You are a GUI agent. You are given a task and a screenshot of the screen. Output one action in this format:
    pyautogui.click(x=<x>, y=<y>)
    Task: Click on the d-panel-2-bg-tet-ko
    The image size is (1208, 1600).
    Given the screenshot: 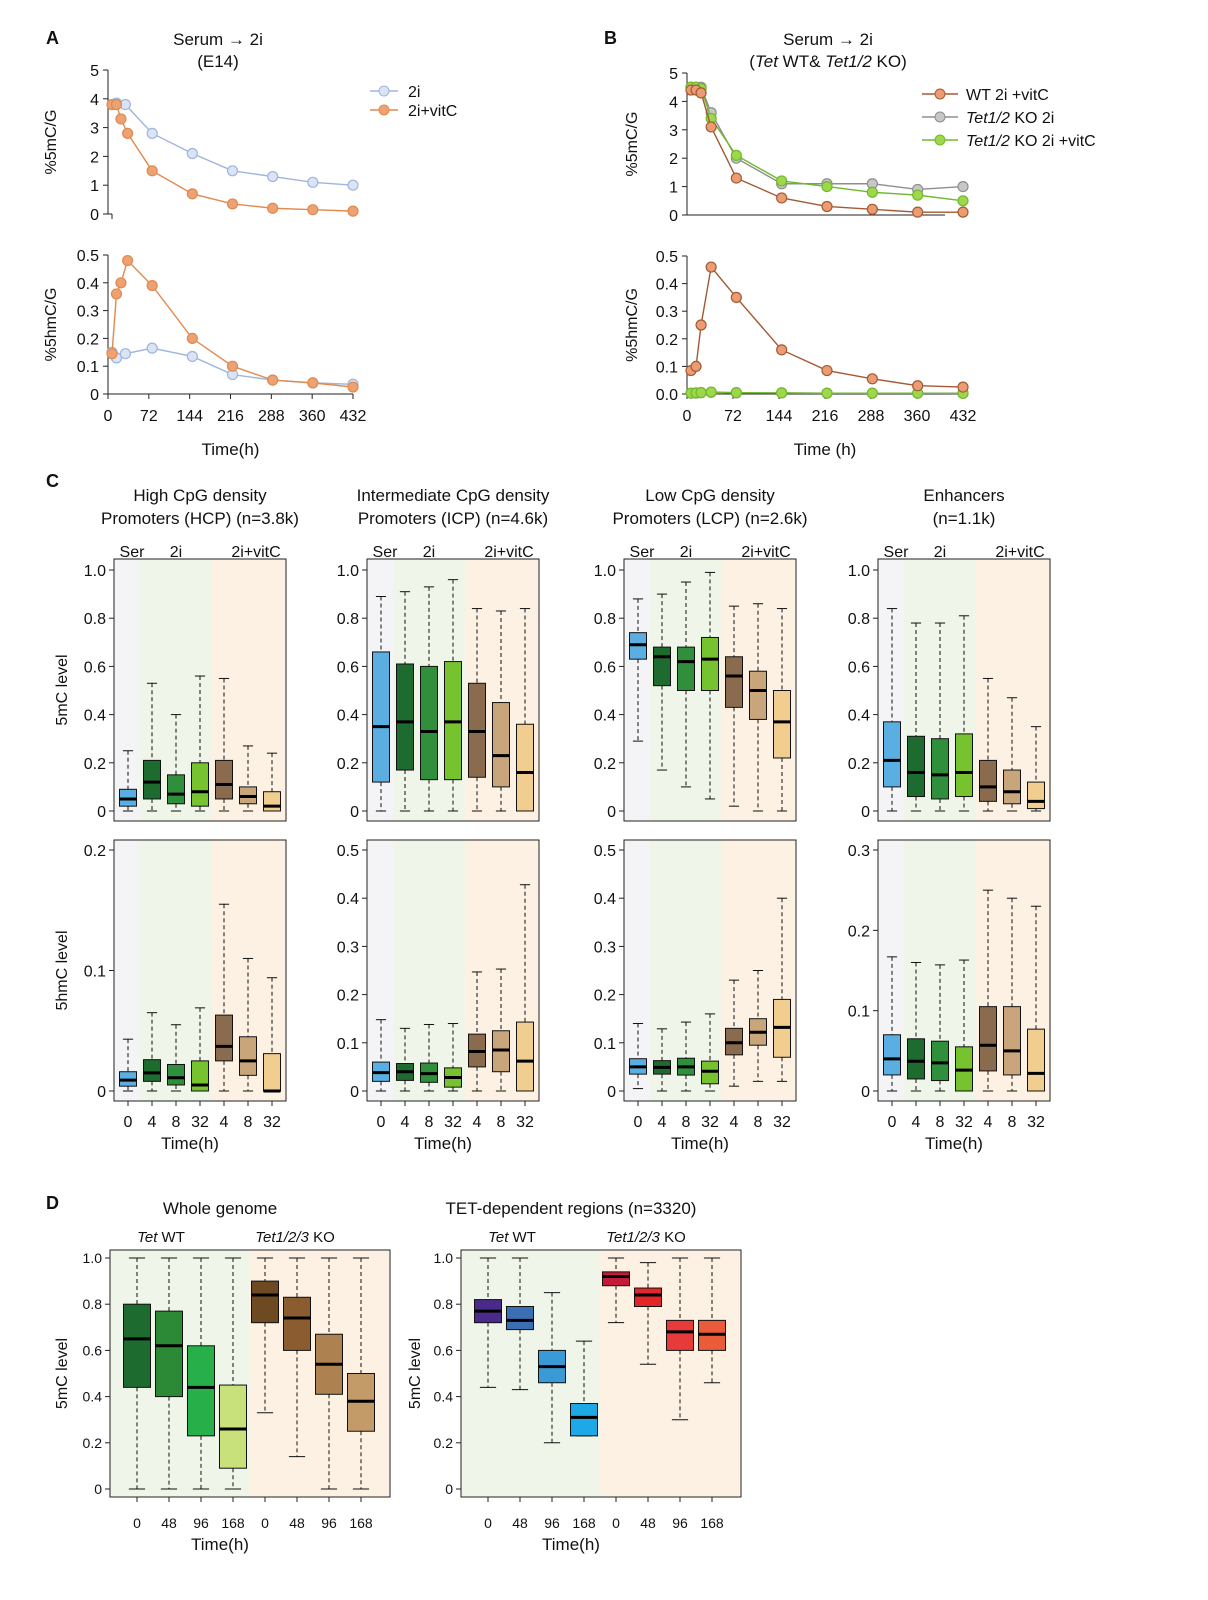 What is the action you would take?
    pyautogui.click(x=670, y=1373)
    